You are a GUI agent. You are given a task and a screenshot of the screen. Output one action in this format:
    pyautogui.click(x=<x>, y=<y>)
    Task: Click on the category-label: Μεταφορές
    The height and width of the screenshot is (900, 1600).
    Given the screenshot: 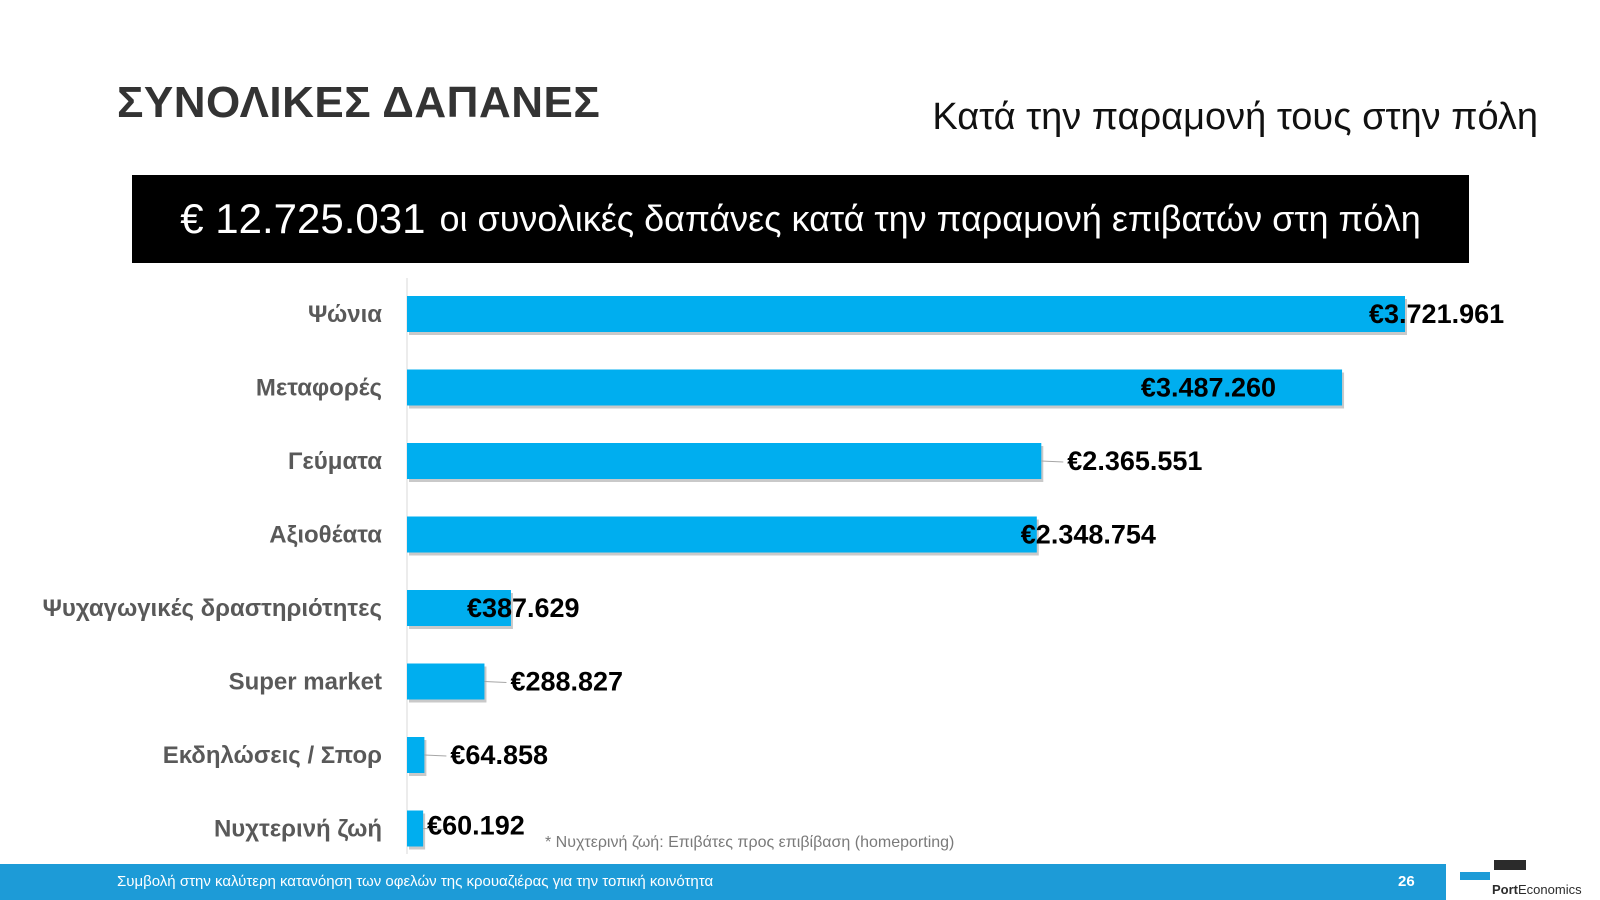 What is the action you would take?
    pyautogui.click(x=319, y=388)
    